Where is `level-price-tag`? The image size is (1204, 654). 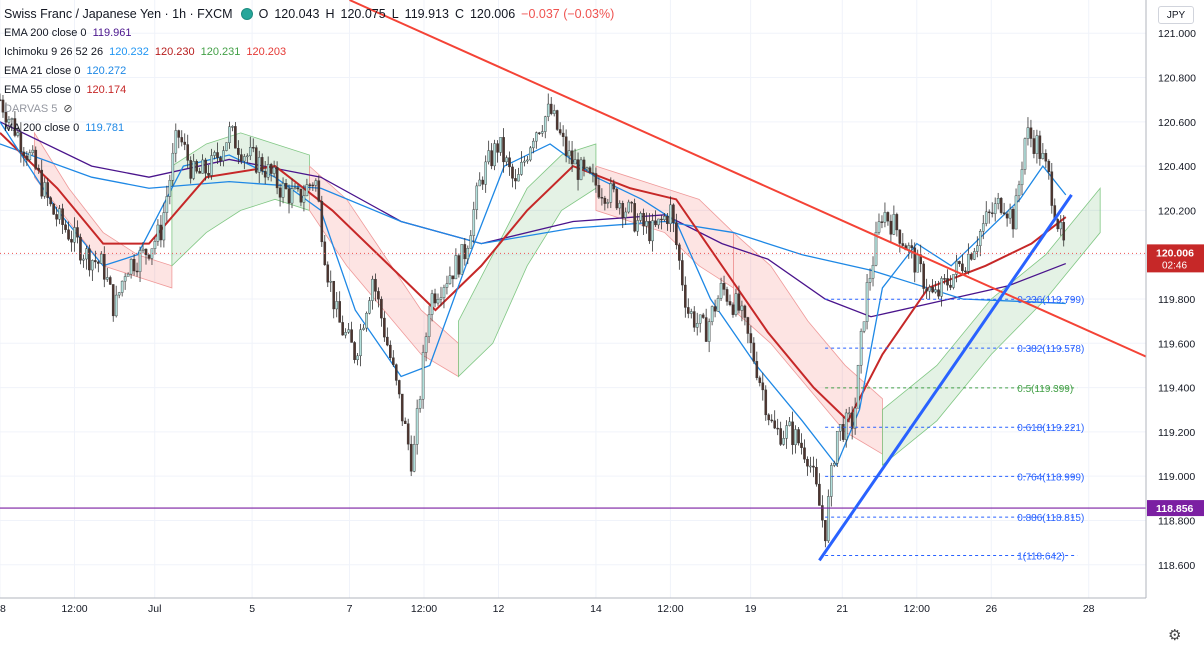
level-price-tag is located at coordinates (1175, 508).